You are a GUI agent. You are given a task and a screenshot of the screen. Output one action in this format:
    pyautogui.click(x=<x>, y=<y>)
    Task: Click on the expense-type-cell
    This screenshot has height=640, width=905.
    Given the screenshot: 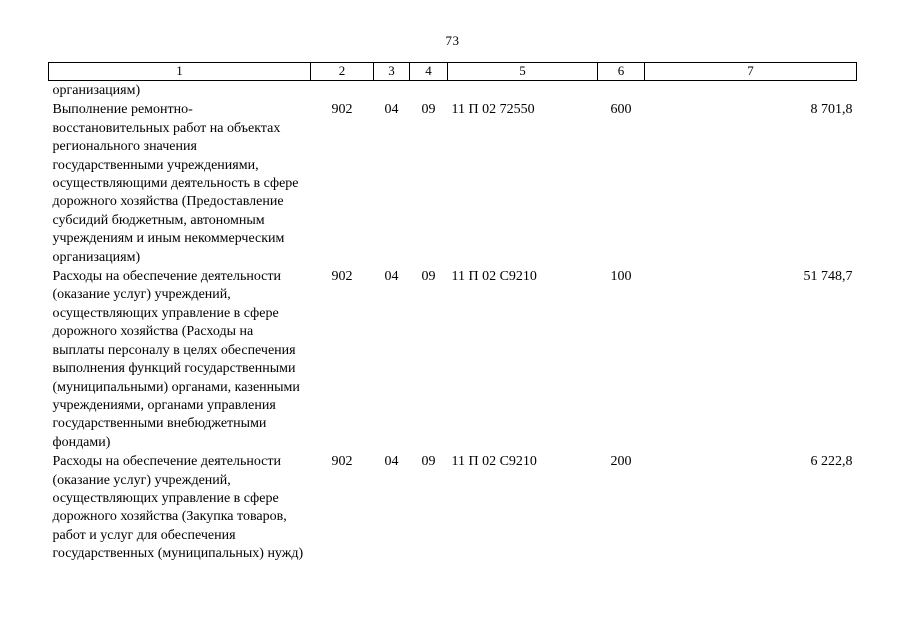 What is the action you would take?
    pyautogui.click(x=621, y=91)
    